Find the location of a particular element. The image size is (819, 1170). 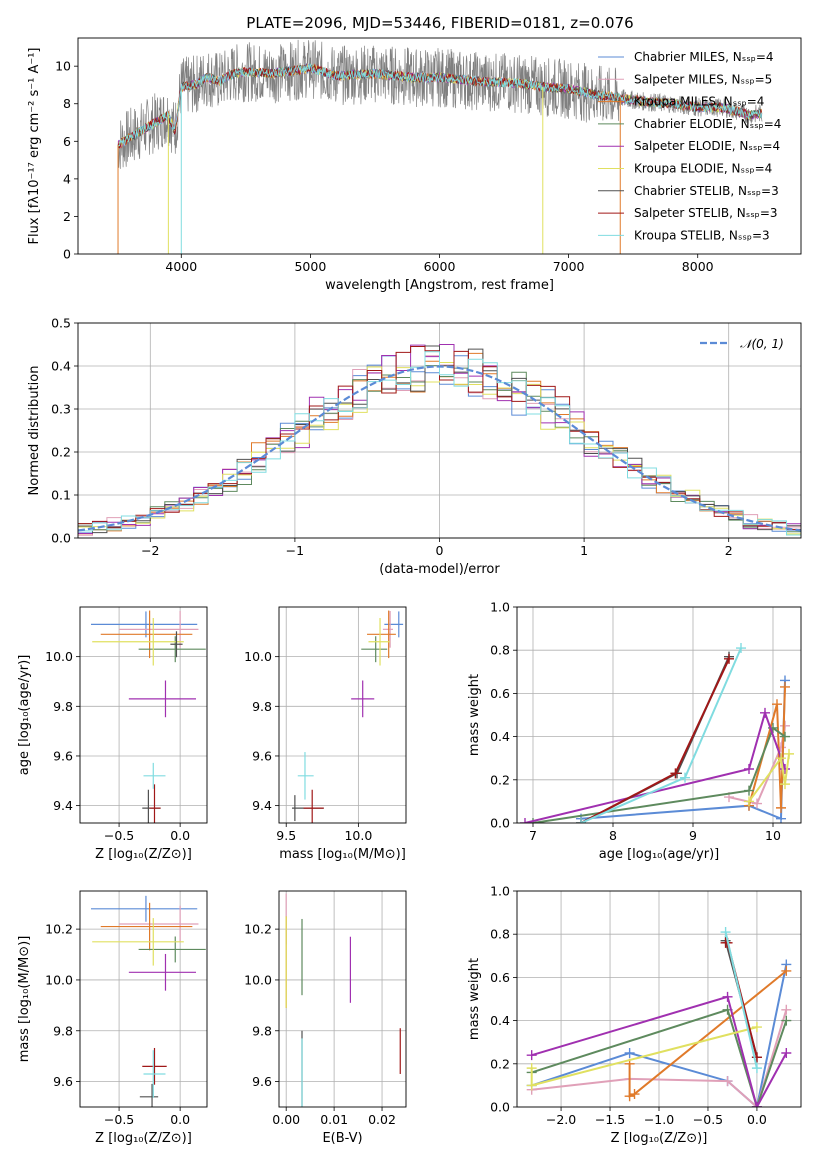

axes-age_vs_mass: 9.5 10.0 9.4 9.6 9.8 10.0 mass [log₁₀(M/M⊙)] is located at coordinates (325, 734).